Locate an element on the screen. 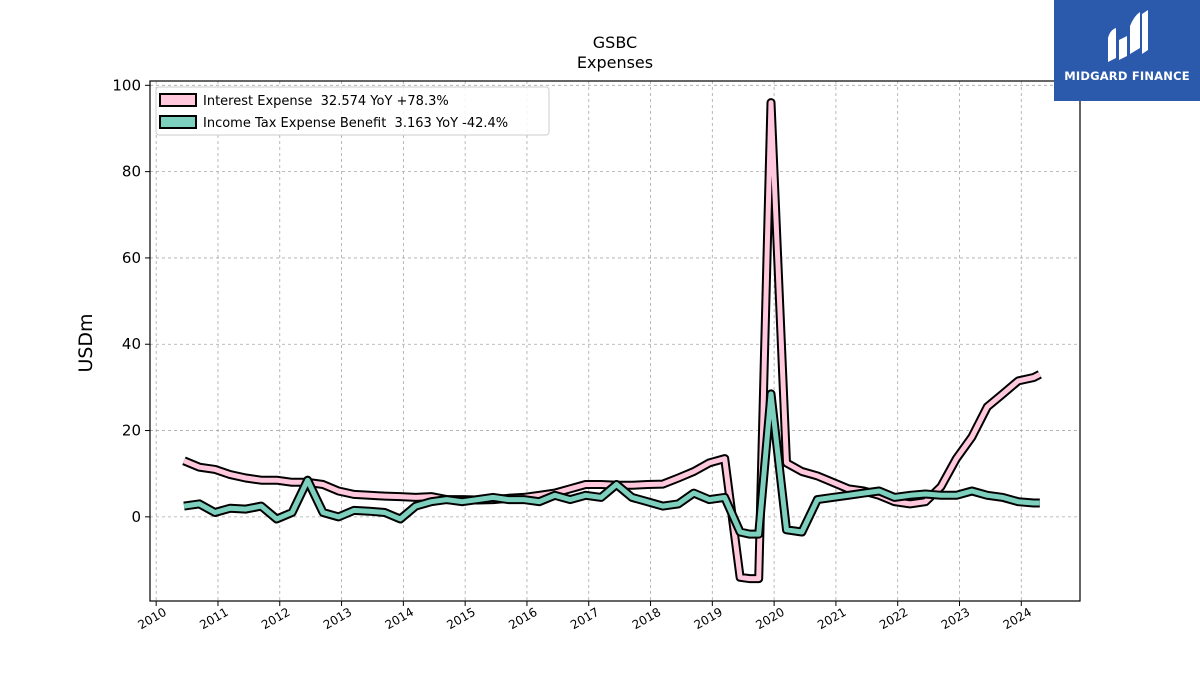 This screenshot has height=675, width=1200. y-tick-label: 20 is located at coordinates (131, 431).